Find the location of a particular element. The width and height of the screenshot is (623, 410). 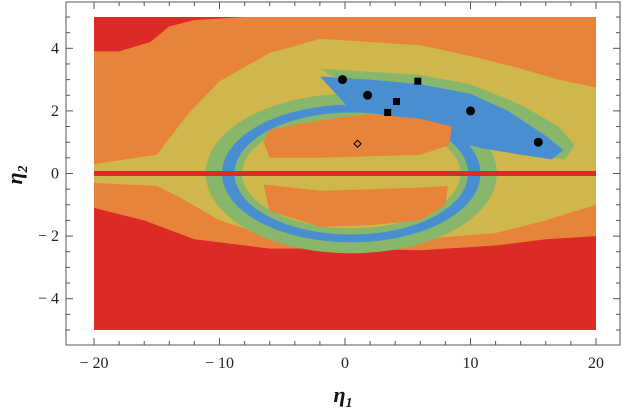

region-orange-inner-upper is located at coordinates (357, 136).